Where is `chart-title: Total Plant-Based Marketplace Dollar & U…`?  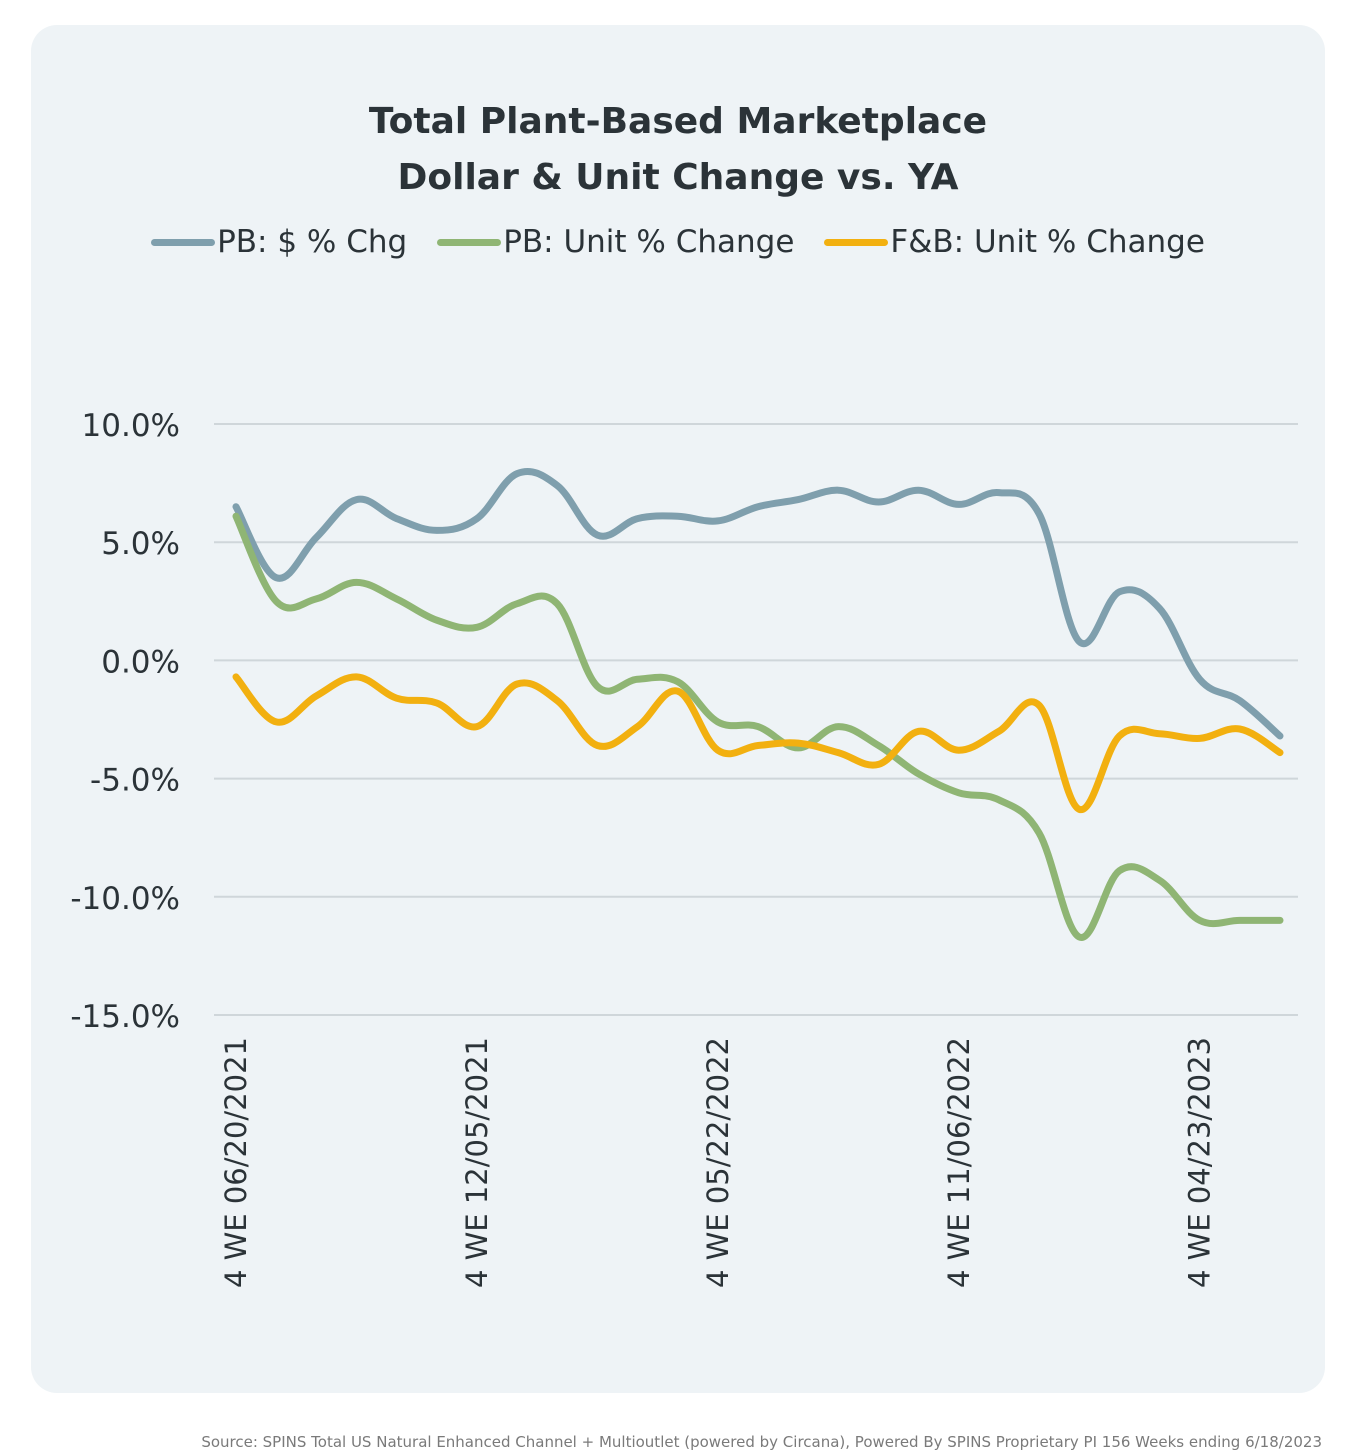 chart-title: Total Plant-Based Marketplace Dollar & U… is located at coordinates (678, 150).